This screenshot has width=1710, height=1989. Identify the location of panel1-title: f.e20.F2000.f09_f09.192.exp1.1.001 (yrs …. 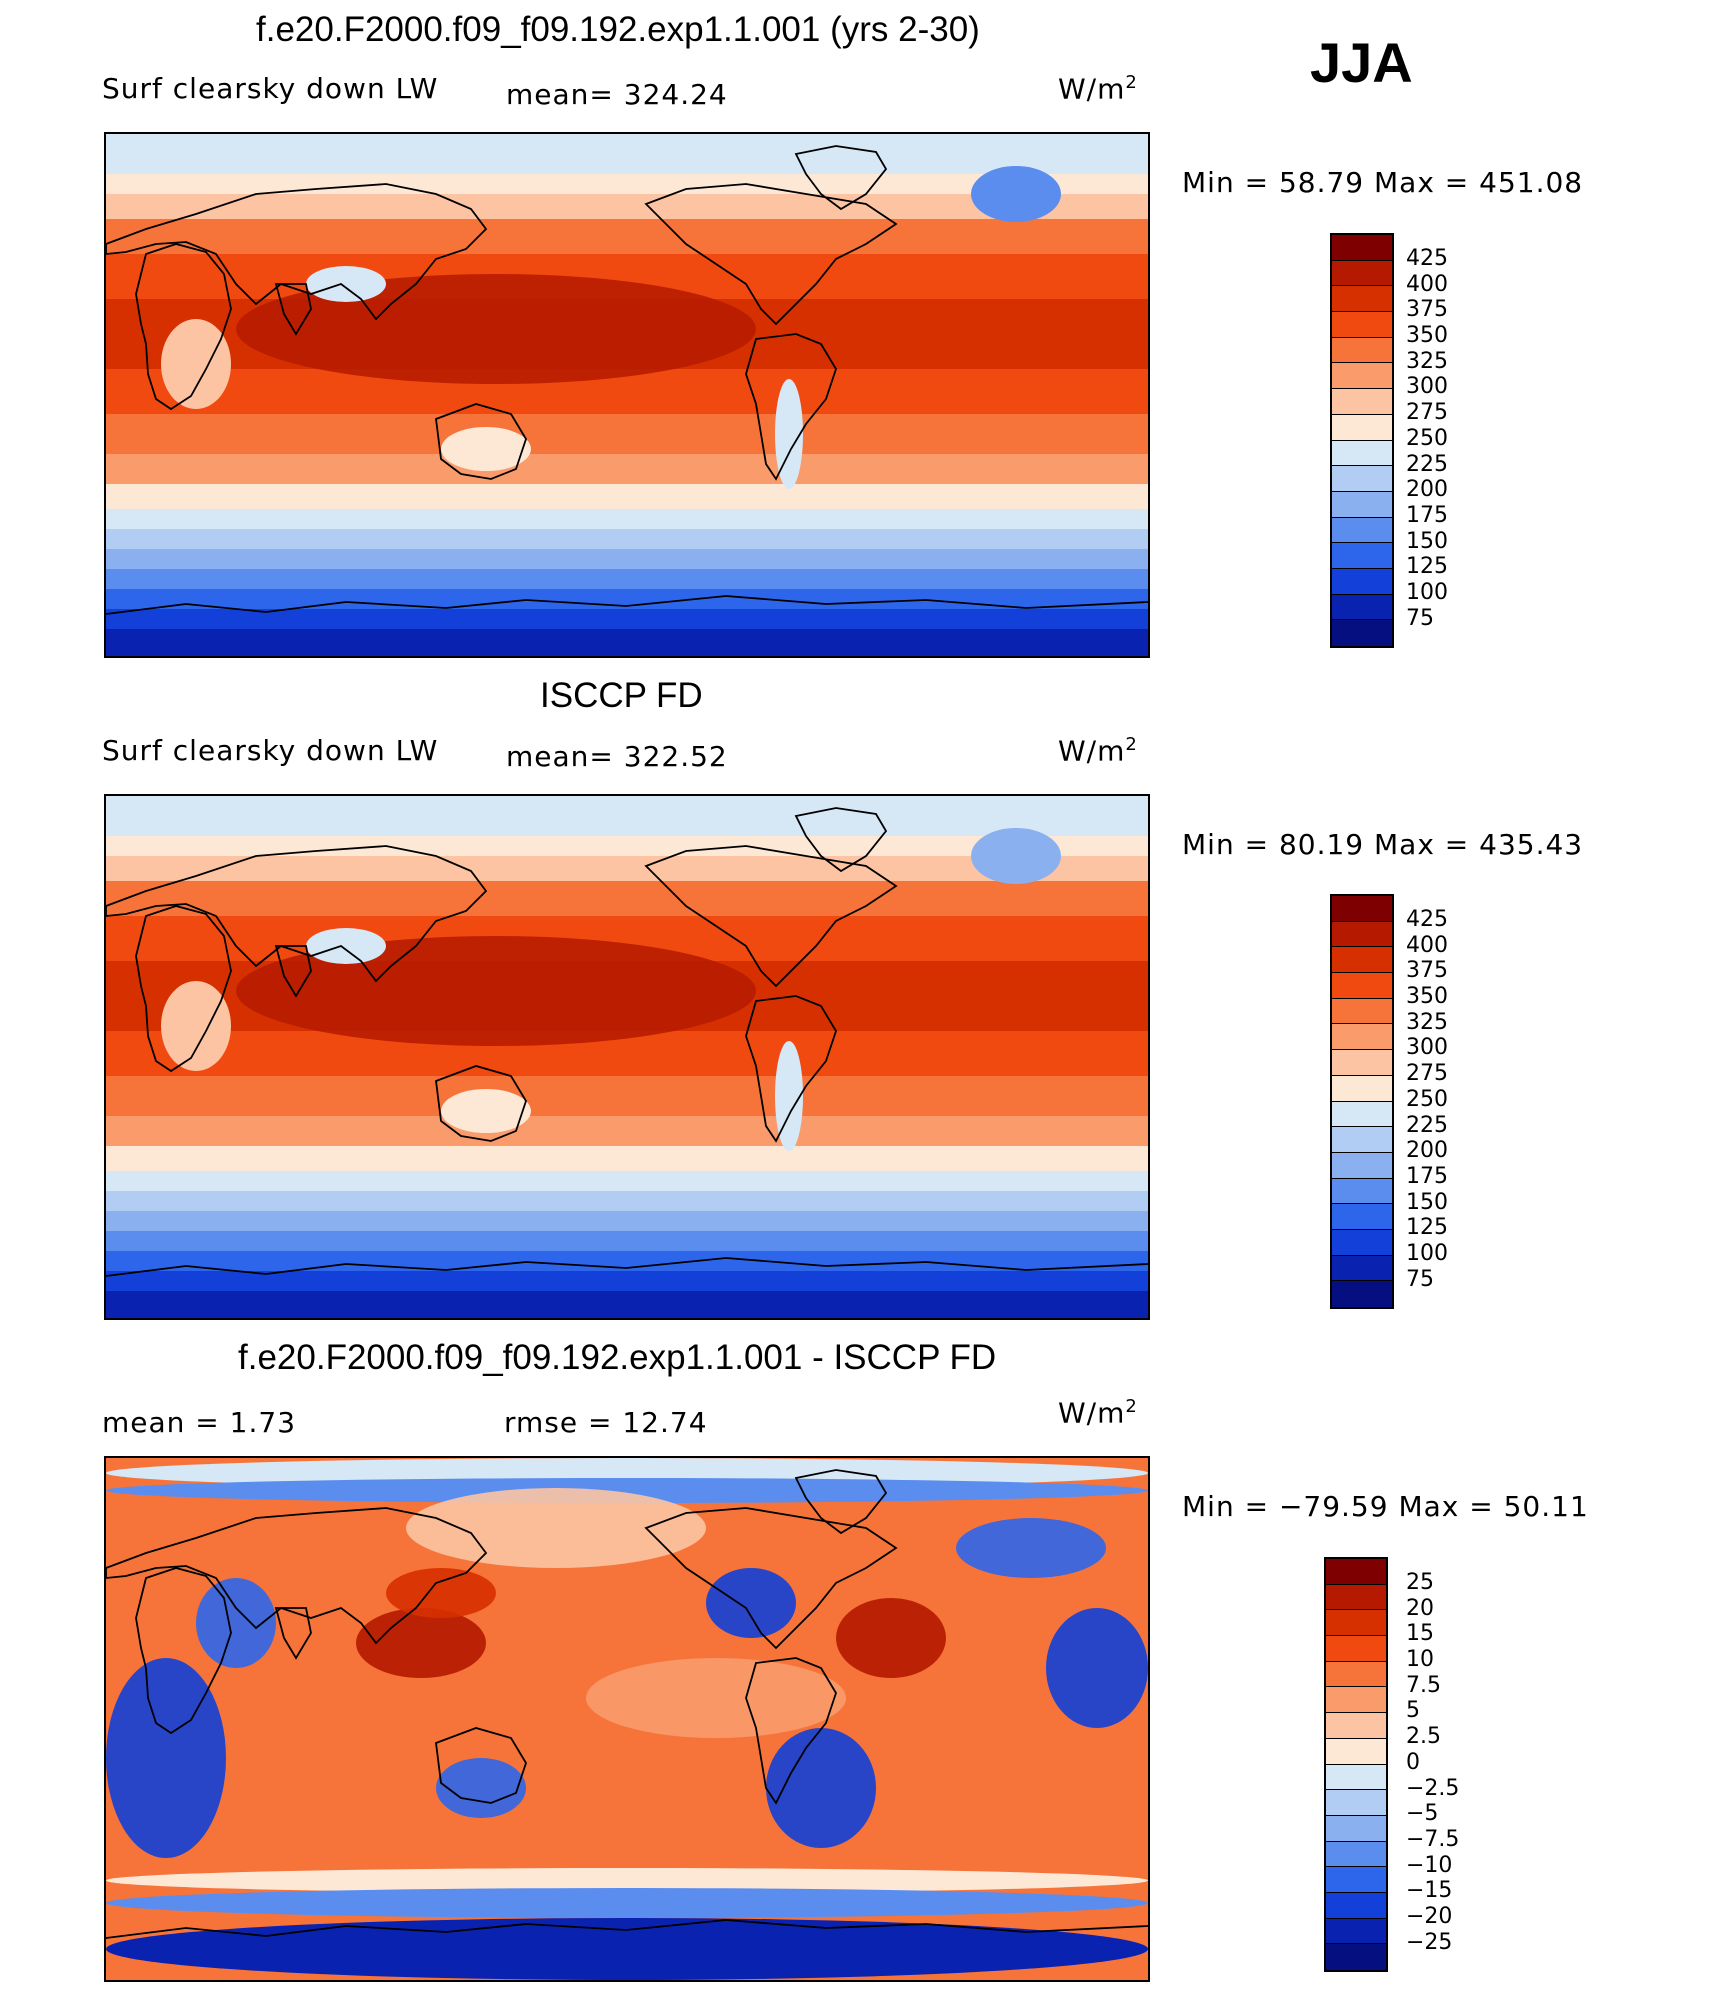
(618, 29).